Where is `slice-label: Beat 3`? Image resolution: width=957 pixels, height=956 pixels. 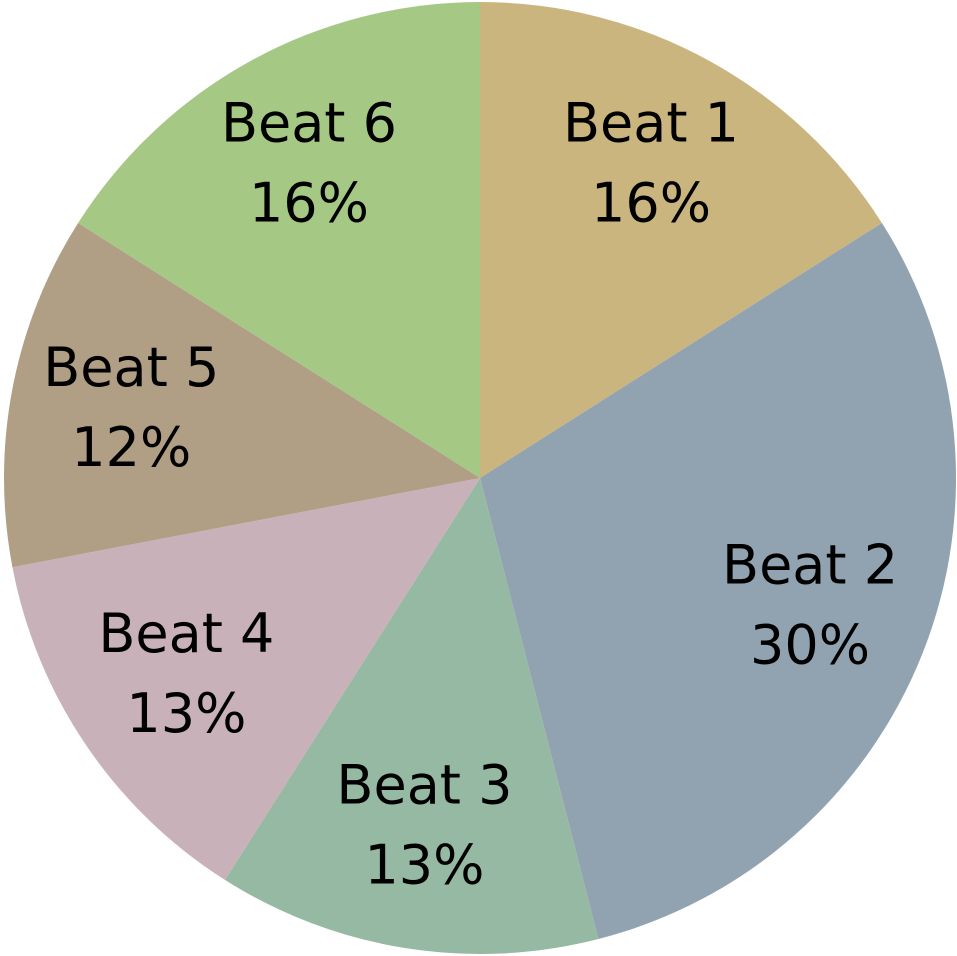 slice-label: Beat 3 is located at coordinates (424, 784).